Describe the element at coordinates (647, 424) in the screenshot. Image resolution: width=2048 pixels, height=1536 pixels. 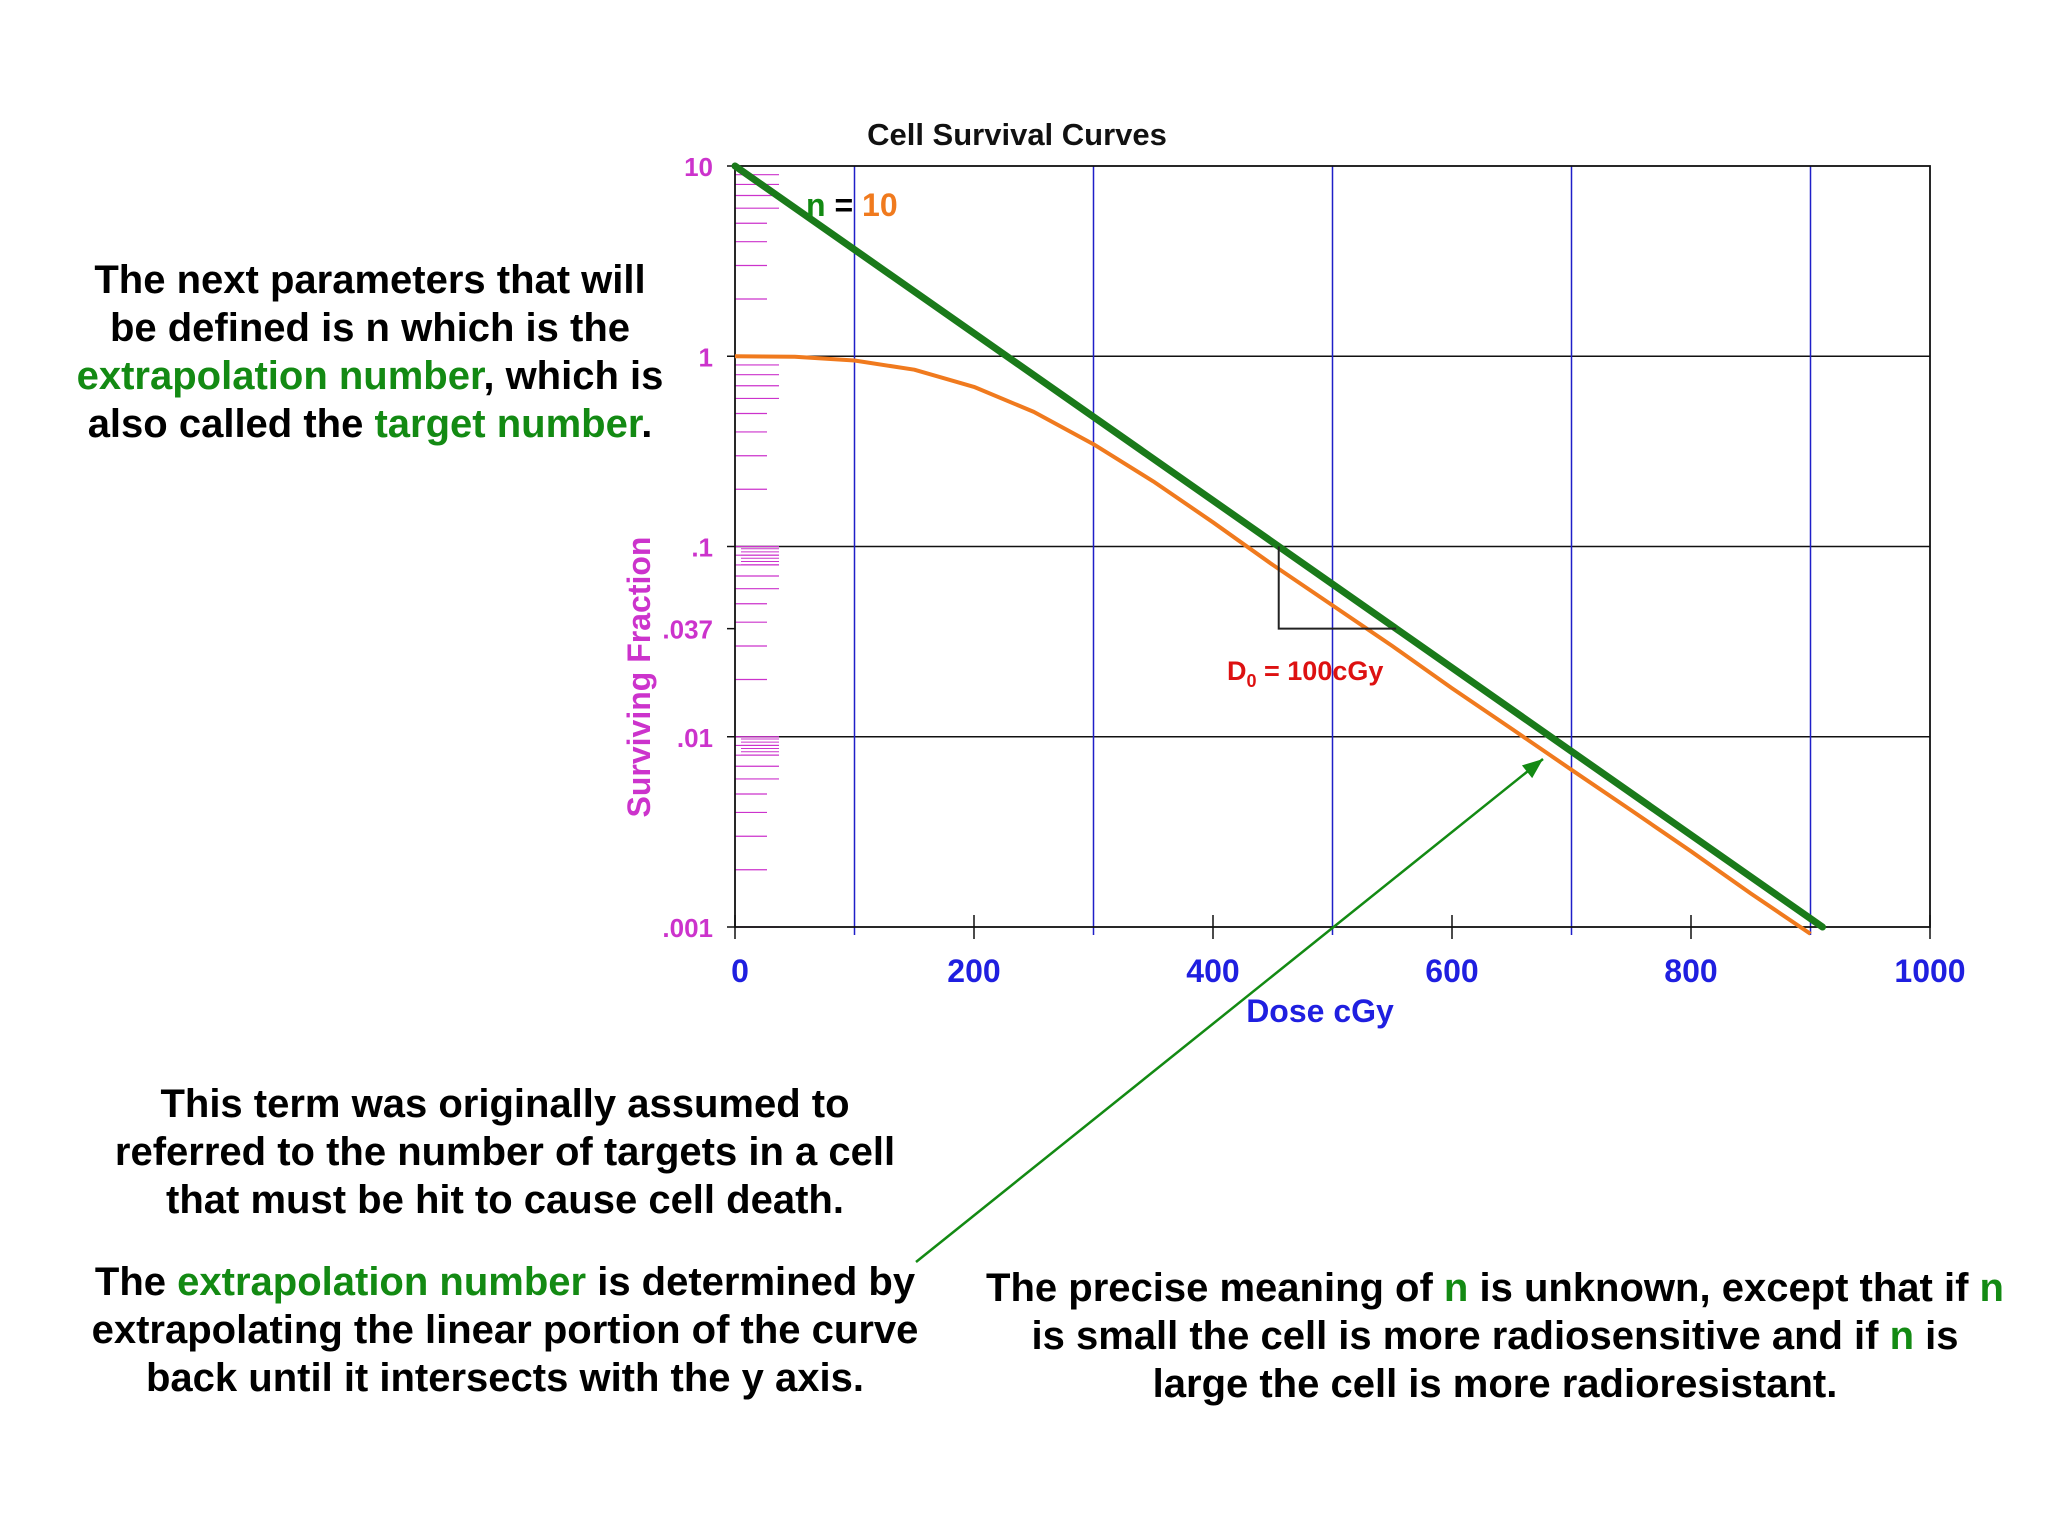
I see `note-text: .` at that location.